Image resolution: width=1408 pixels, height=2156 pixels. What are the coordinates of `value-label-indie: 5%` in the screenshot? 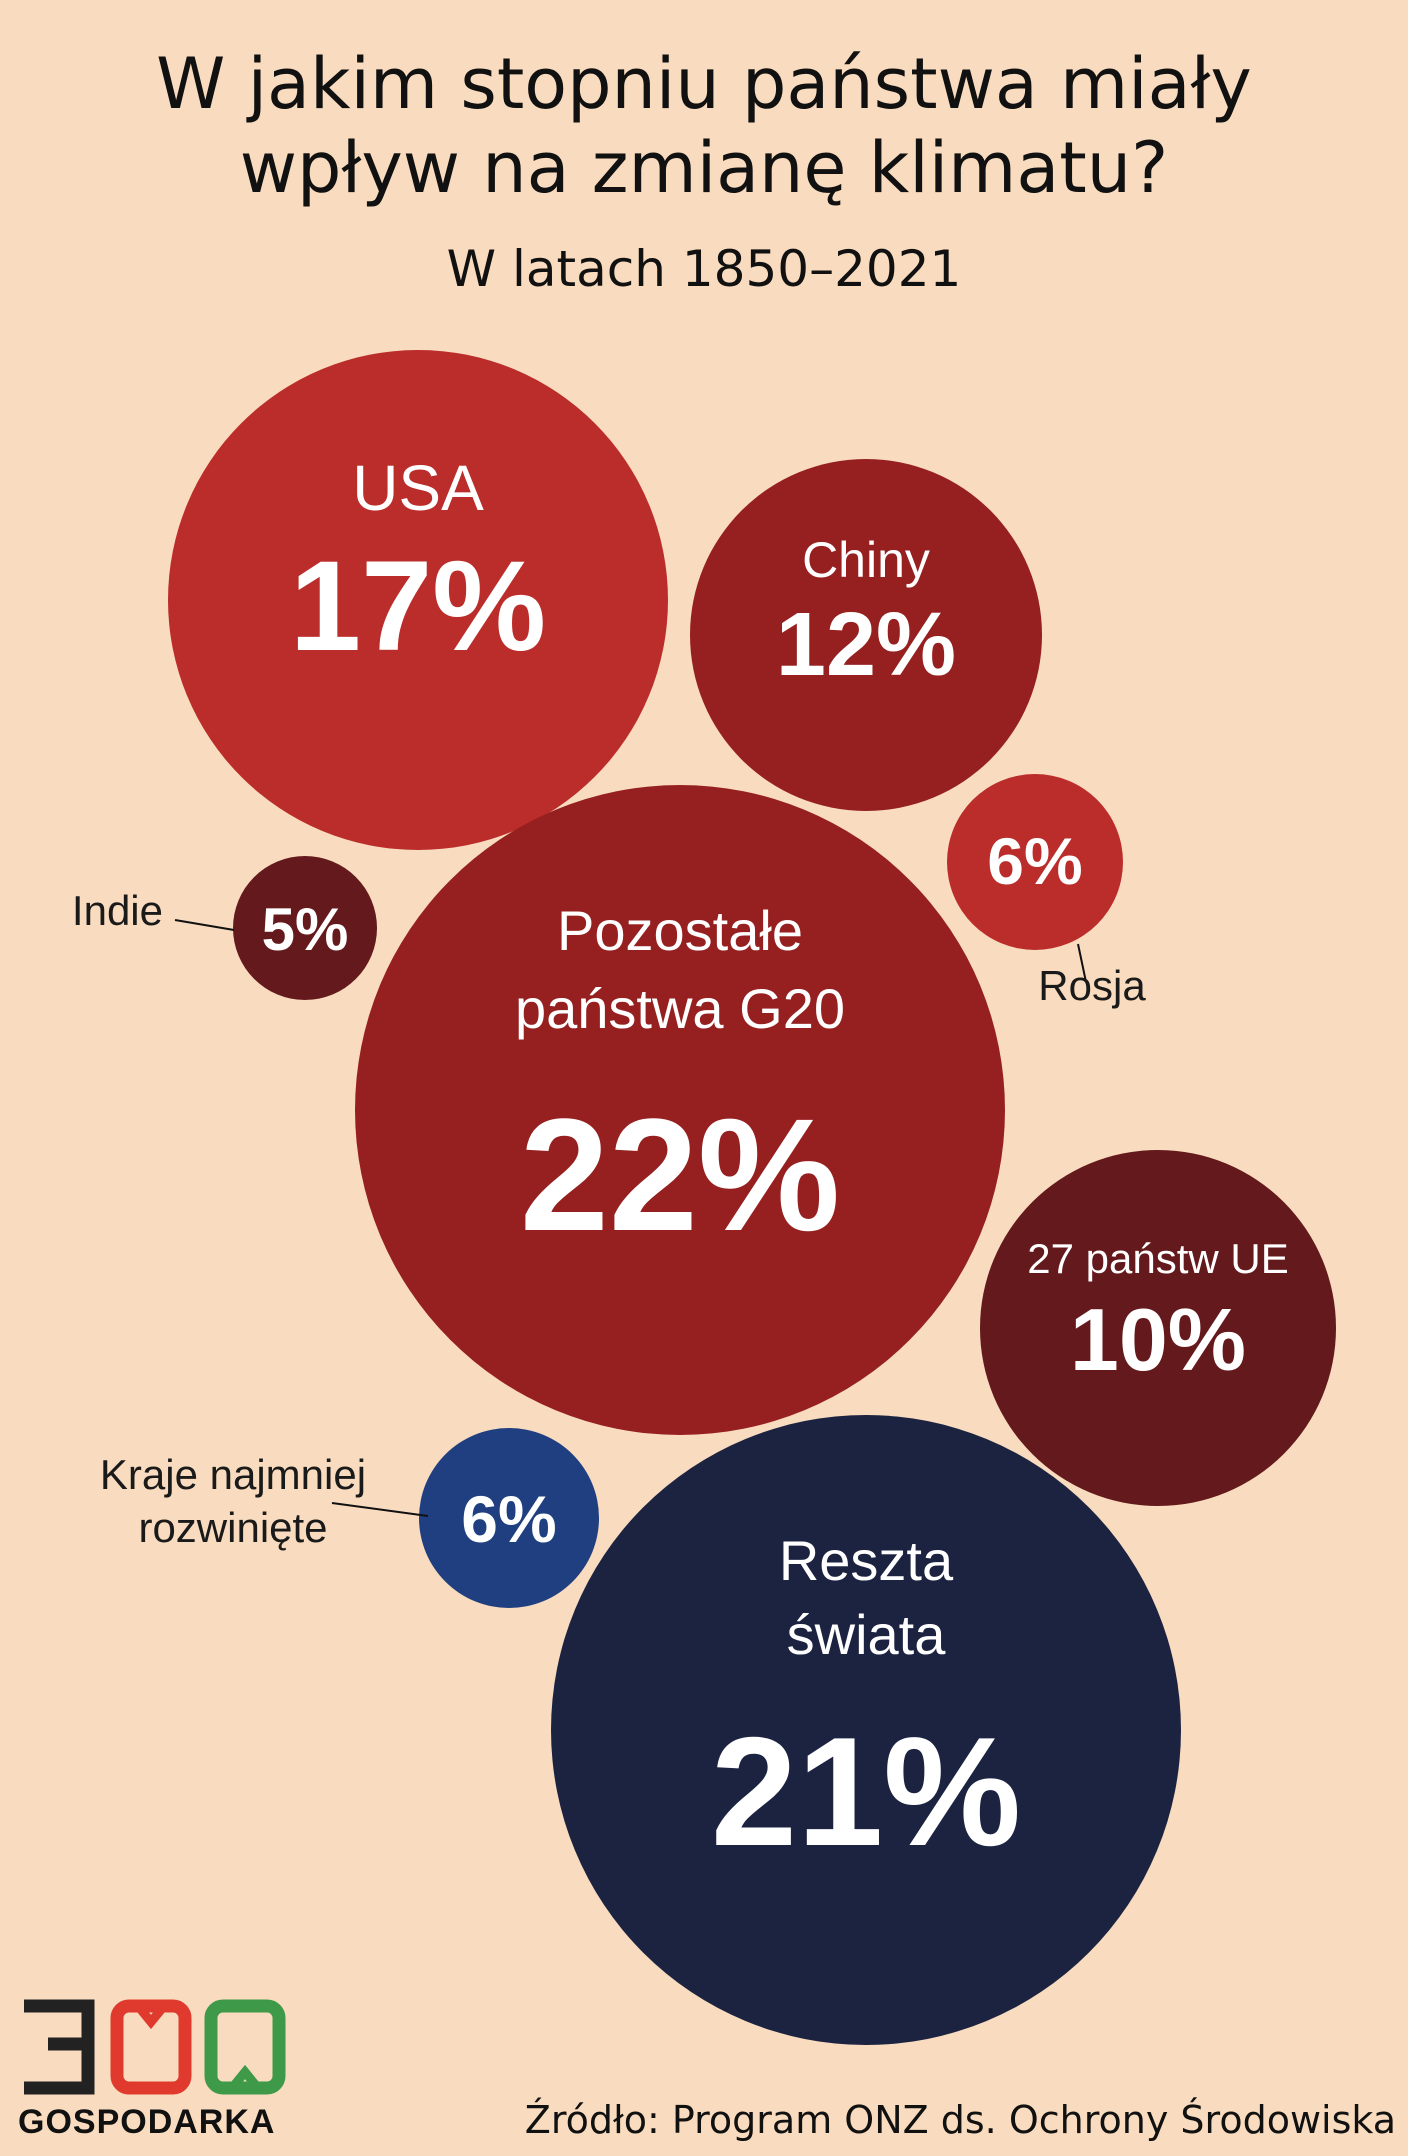 It's located at (305, 929).